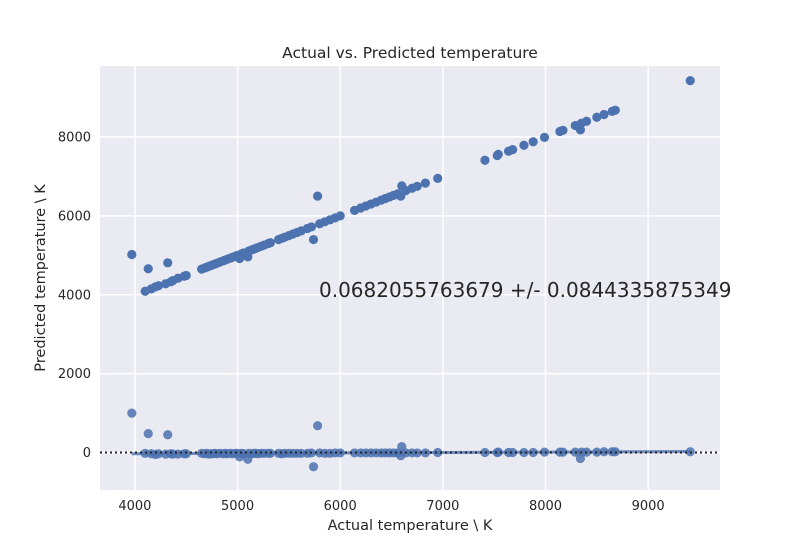 This screenshot has width=800, height=550. What do you see at coordinates (74, 137) in the screenshot?
I see `y-tick-label: 8000` at bounding box center [74, 137].